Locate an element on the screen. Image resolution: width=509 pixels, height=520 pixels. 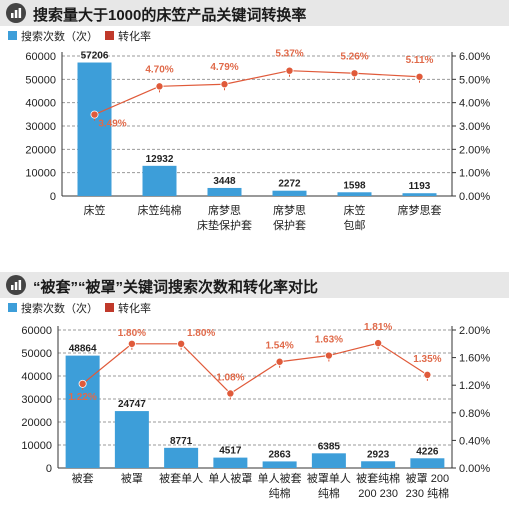
bar-value-label: 24747 is located at coordinates (132, 404).